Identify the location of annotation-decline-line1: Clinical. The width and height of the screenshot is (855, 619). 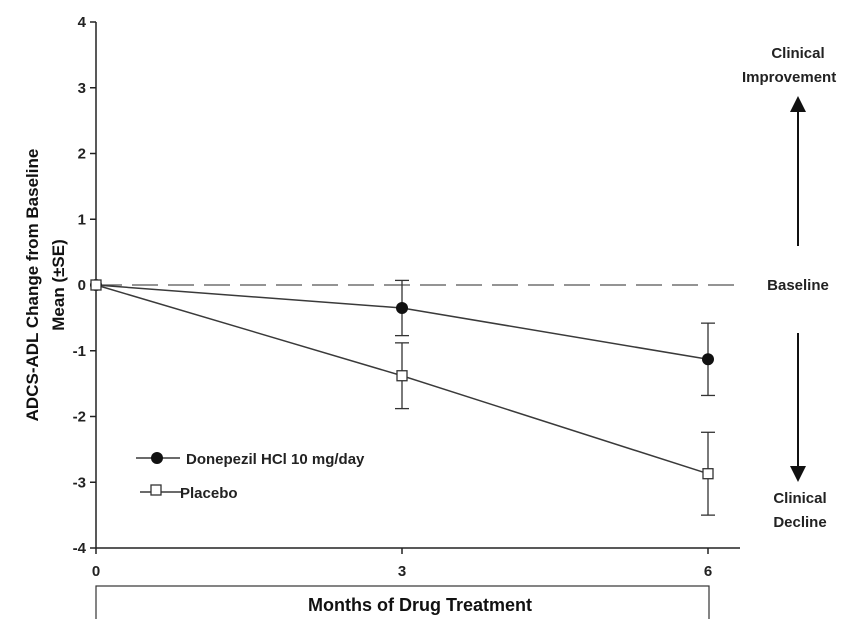
(799, 498).